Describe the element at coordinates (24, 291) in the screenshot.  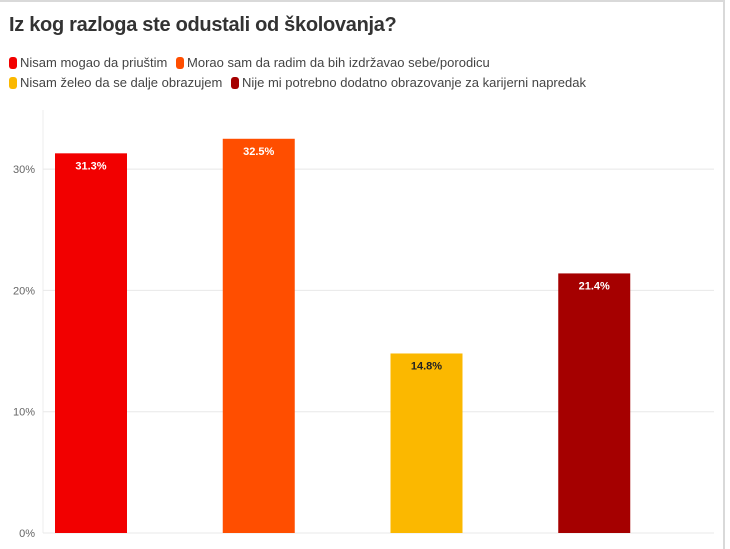
I see `y-tick-label: 20%` at that location.